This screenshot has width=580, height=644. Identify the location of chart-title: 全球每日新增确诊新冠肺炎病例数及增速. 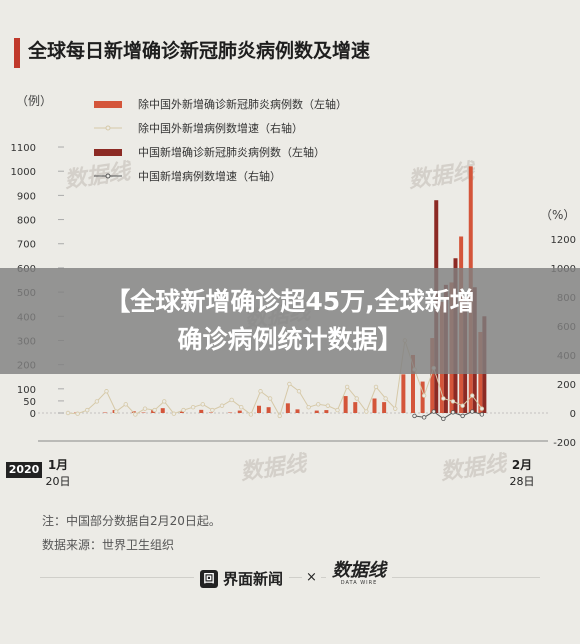
(199, 51).